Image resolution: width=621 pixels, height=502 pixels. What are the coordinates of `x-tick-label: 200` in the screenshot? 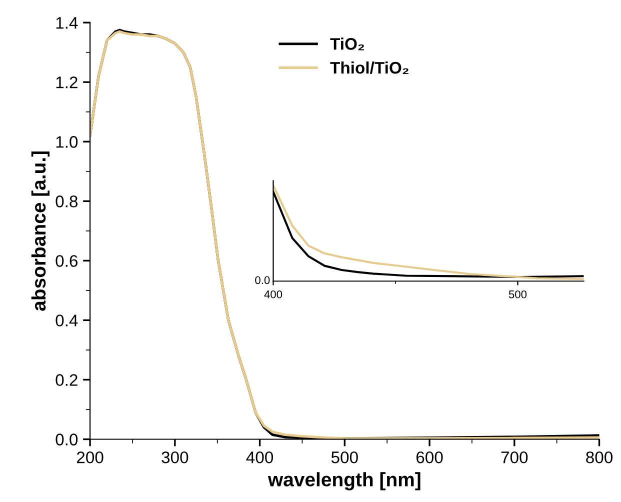 It's located at (90, 457).